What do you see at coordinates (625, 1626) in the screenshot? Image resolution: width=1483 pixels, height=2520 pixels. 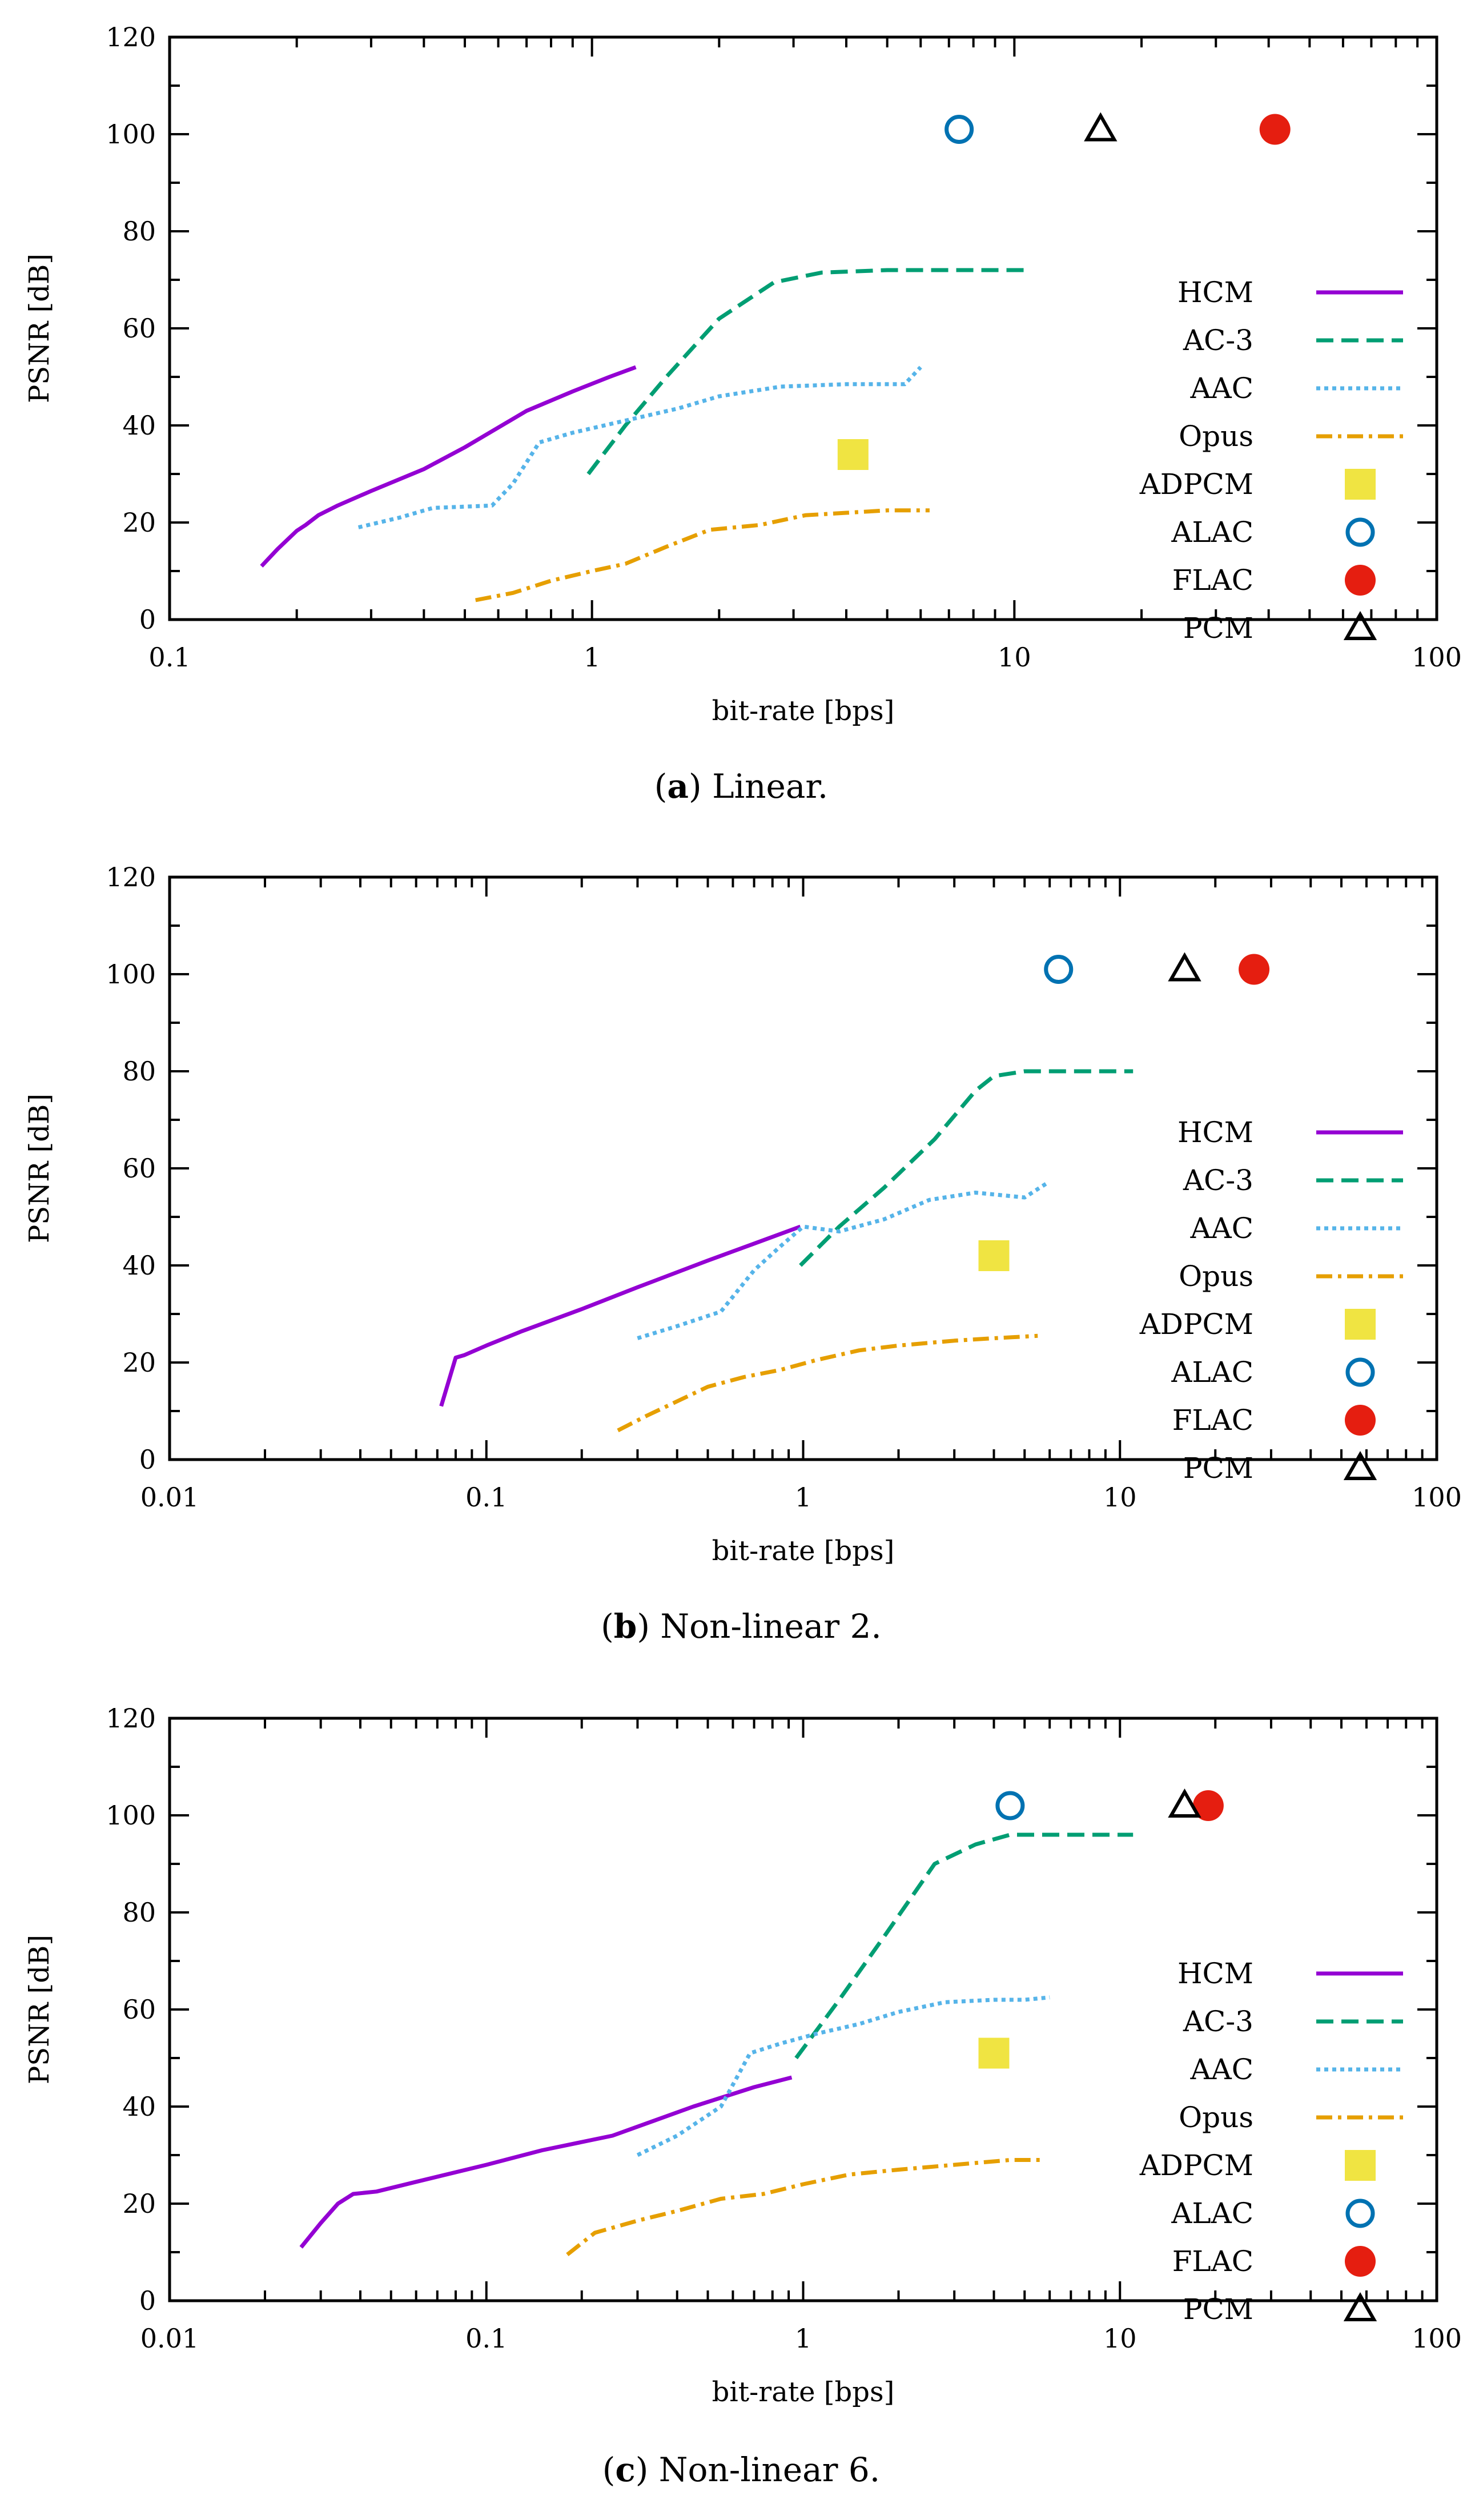 I see `caption-letter: b` at bounding box center [625, 1626].